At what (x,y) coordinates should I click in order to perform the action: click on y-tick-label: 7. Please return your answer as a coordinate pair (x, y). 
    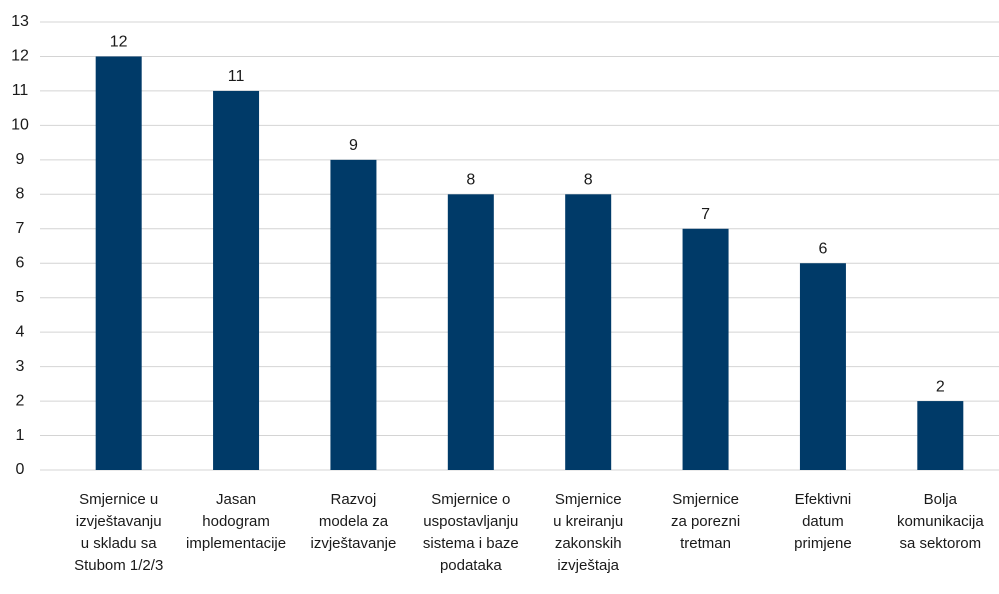
    Looking at the image, I should click on (20, 228).